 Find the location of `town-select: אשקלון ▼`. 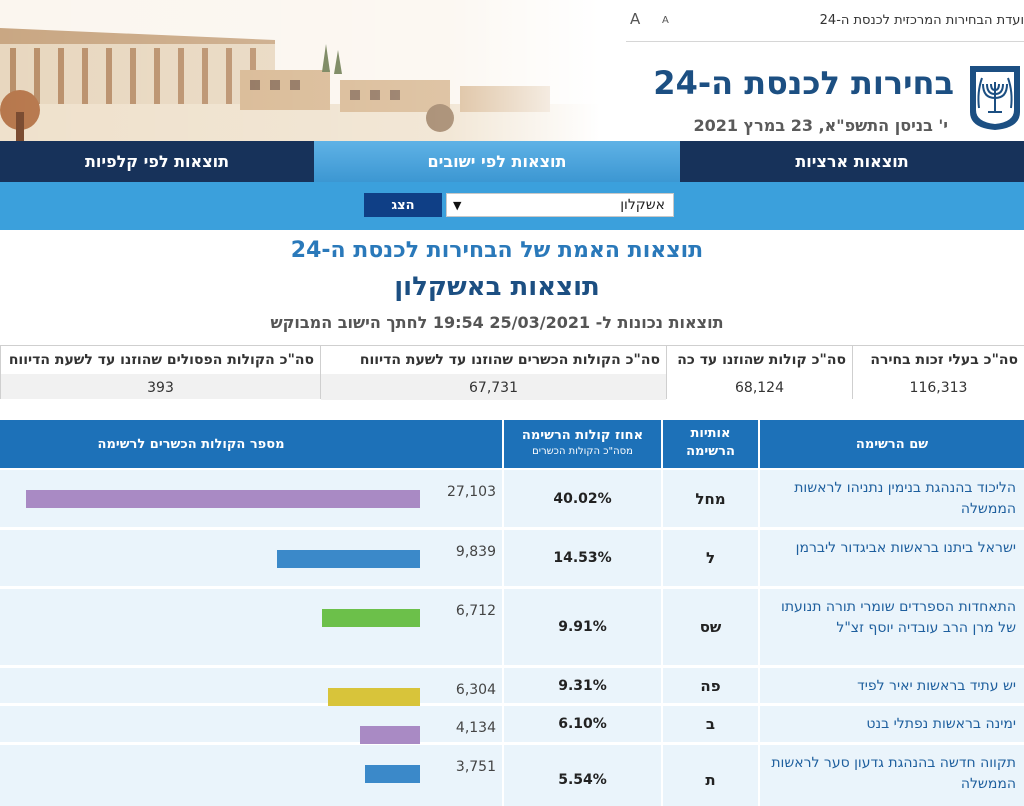

town-select: אשקלון ▼ is located at coordinates (560, 205).